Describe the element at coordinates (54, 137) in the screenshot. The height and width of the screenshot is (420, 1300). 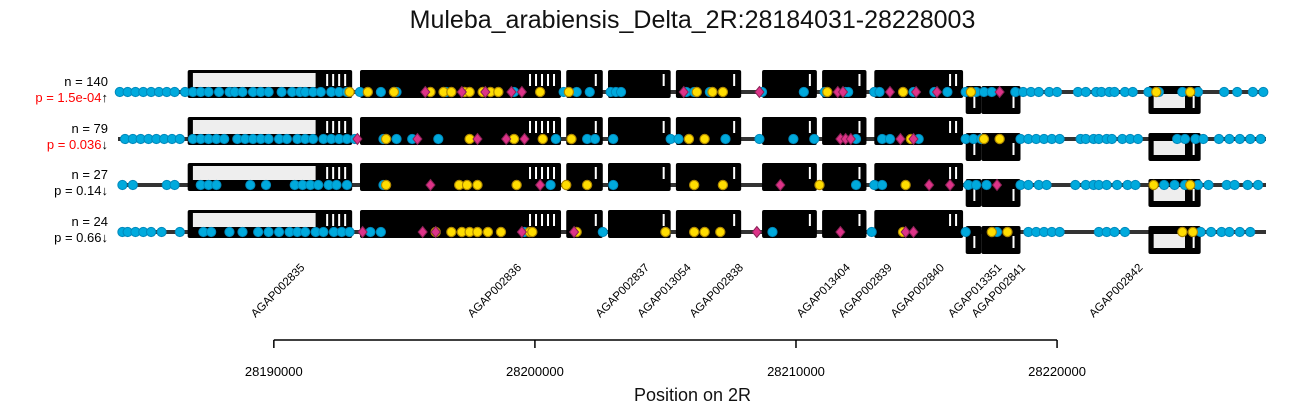
I see `row-label: n = 79 p = 0.036↓` at that location.